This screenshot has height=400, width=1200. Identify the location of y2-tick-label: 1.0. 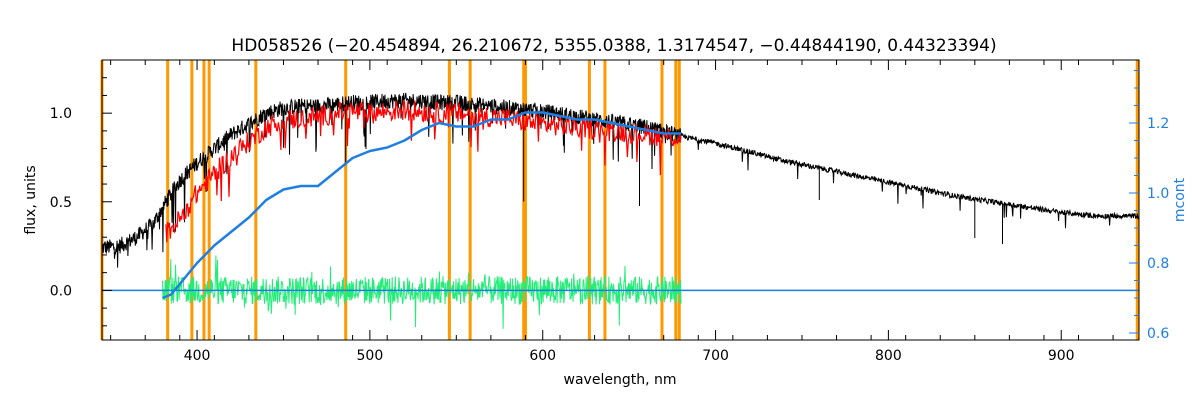
(1158, 194).